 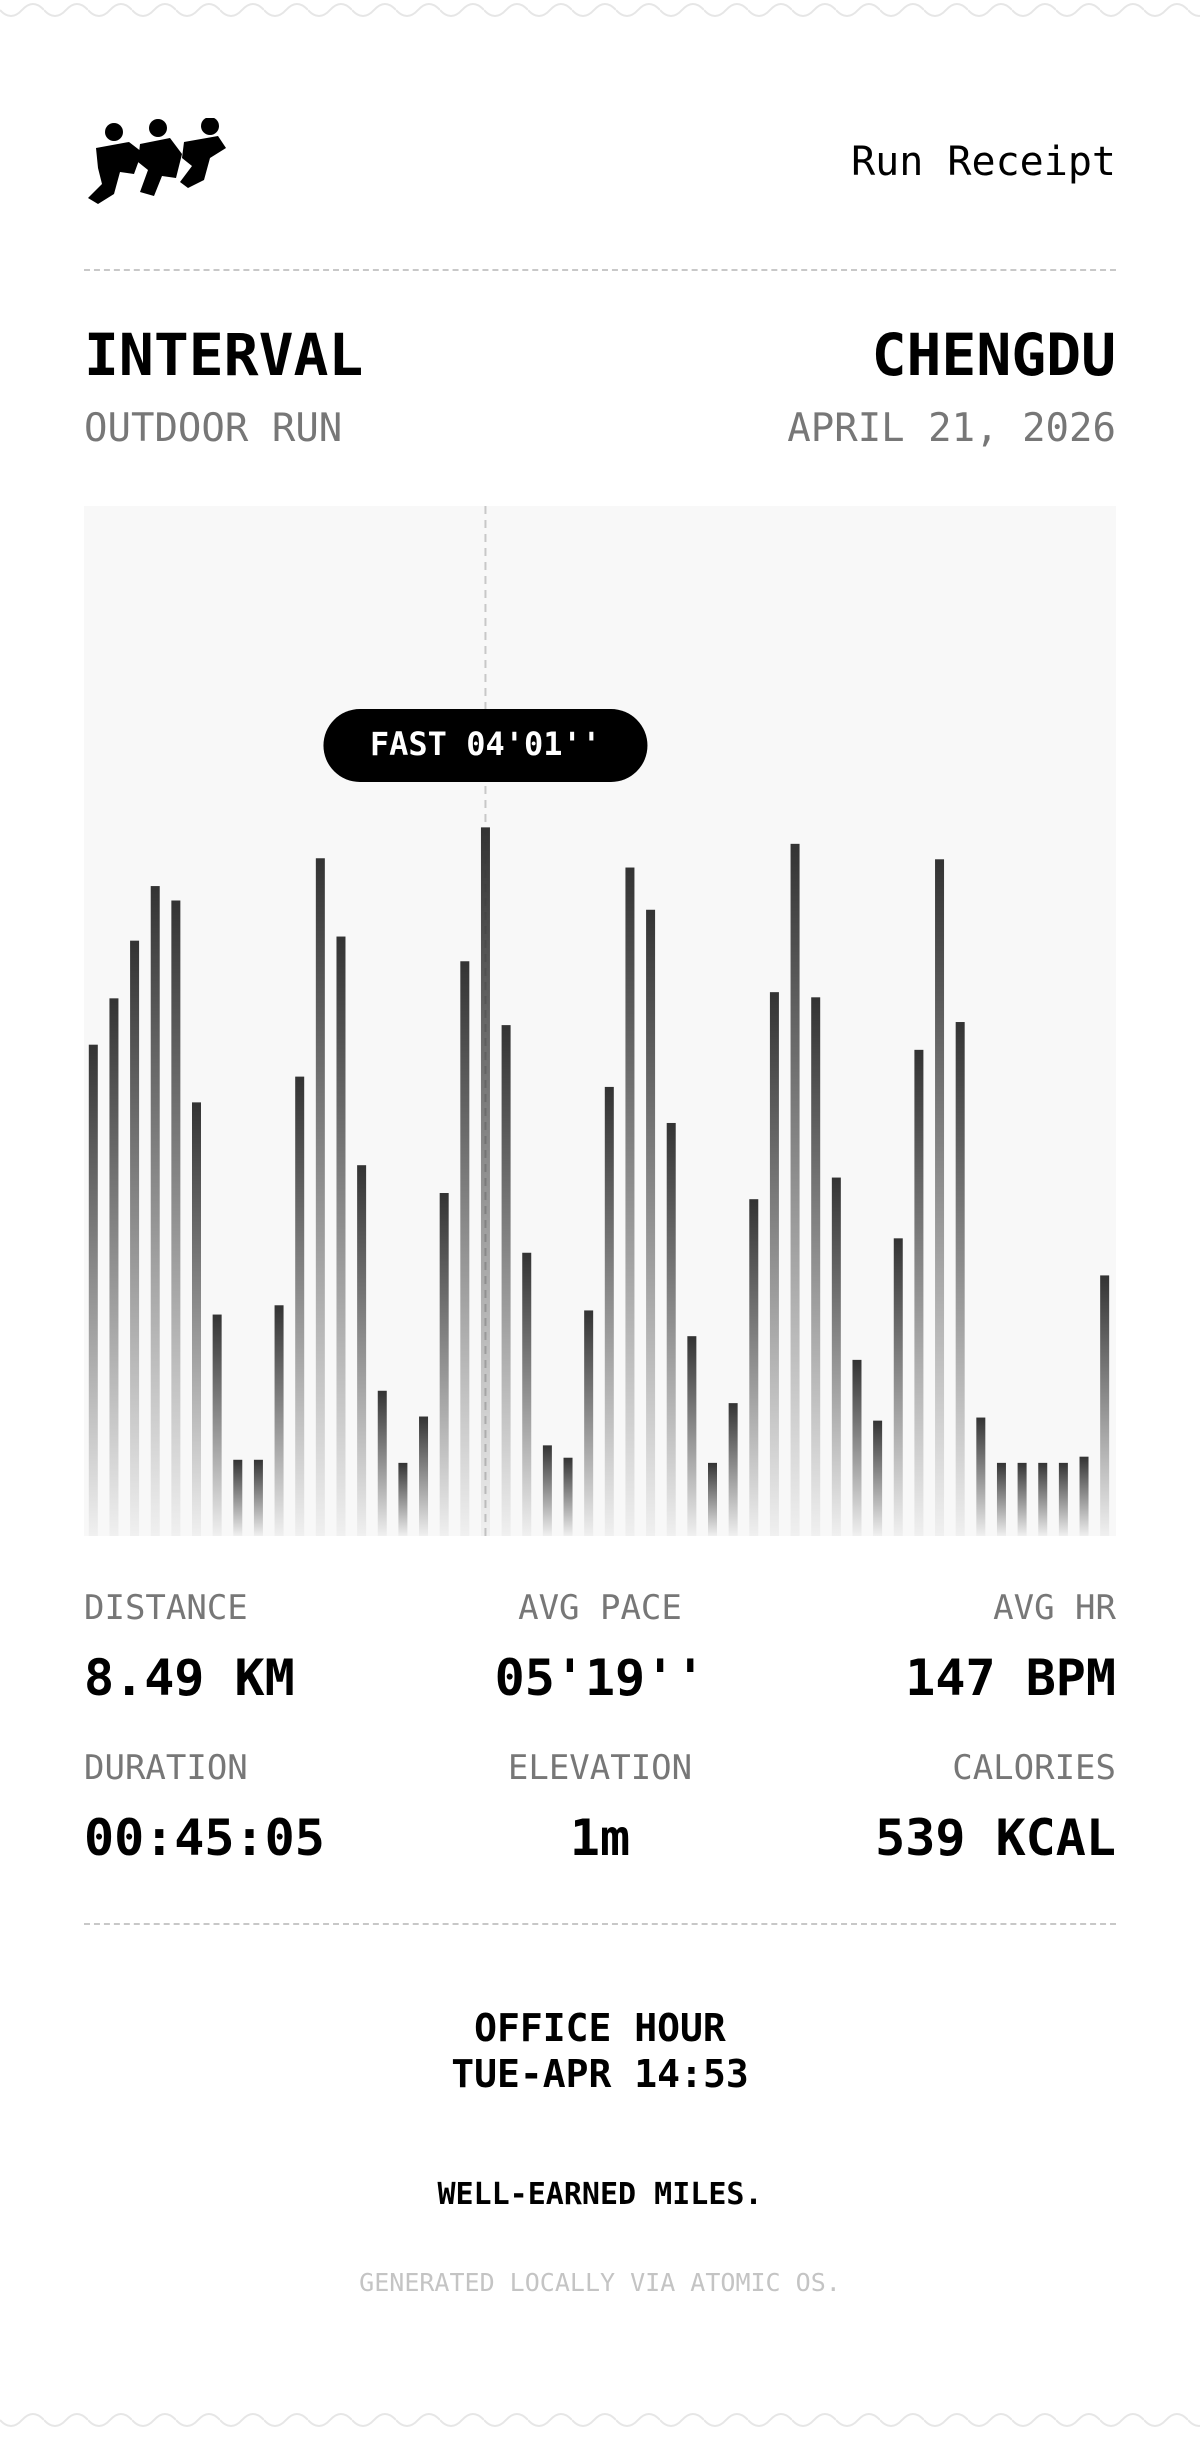 I want to click on stat-label: DURATION, so click(x=166, y=1768).